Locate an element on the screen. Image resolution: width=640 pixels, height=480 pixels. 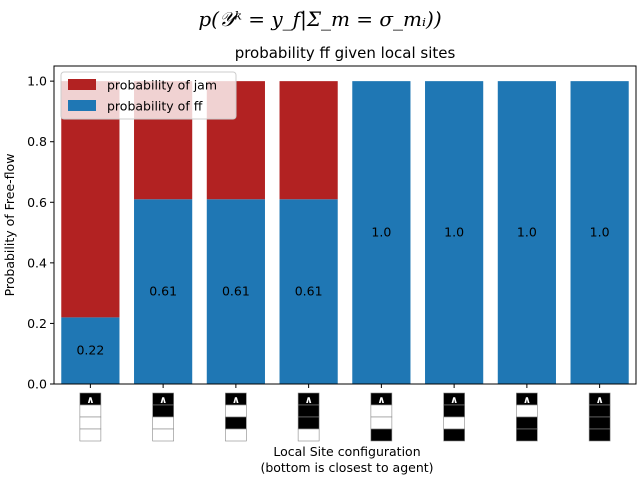
legend-swatch-ff is located at coordinates (82, 105).